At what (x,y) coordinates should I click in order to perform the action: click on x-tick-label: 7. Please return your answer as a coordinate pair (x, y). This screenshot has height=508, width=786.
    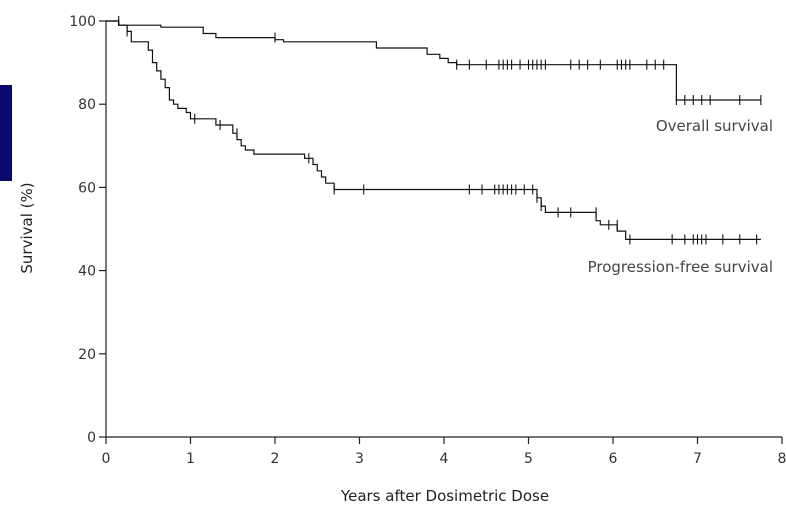
    Looking at the image, I should click on (697, 459).